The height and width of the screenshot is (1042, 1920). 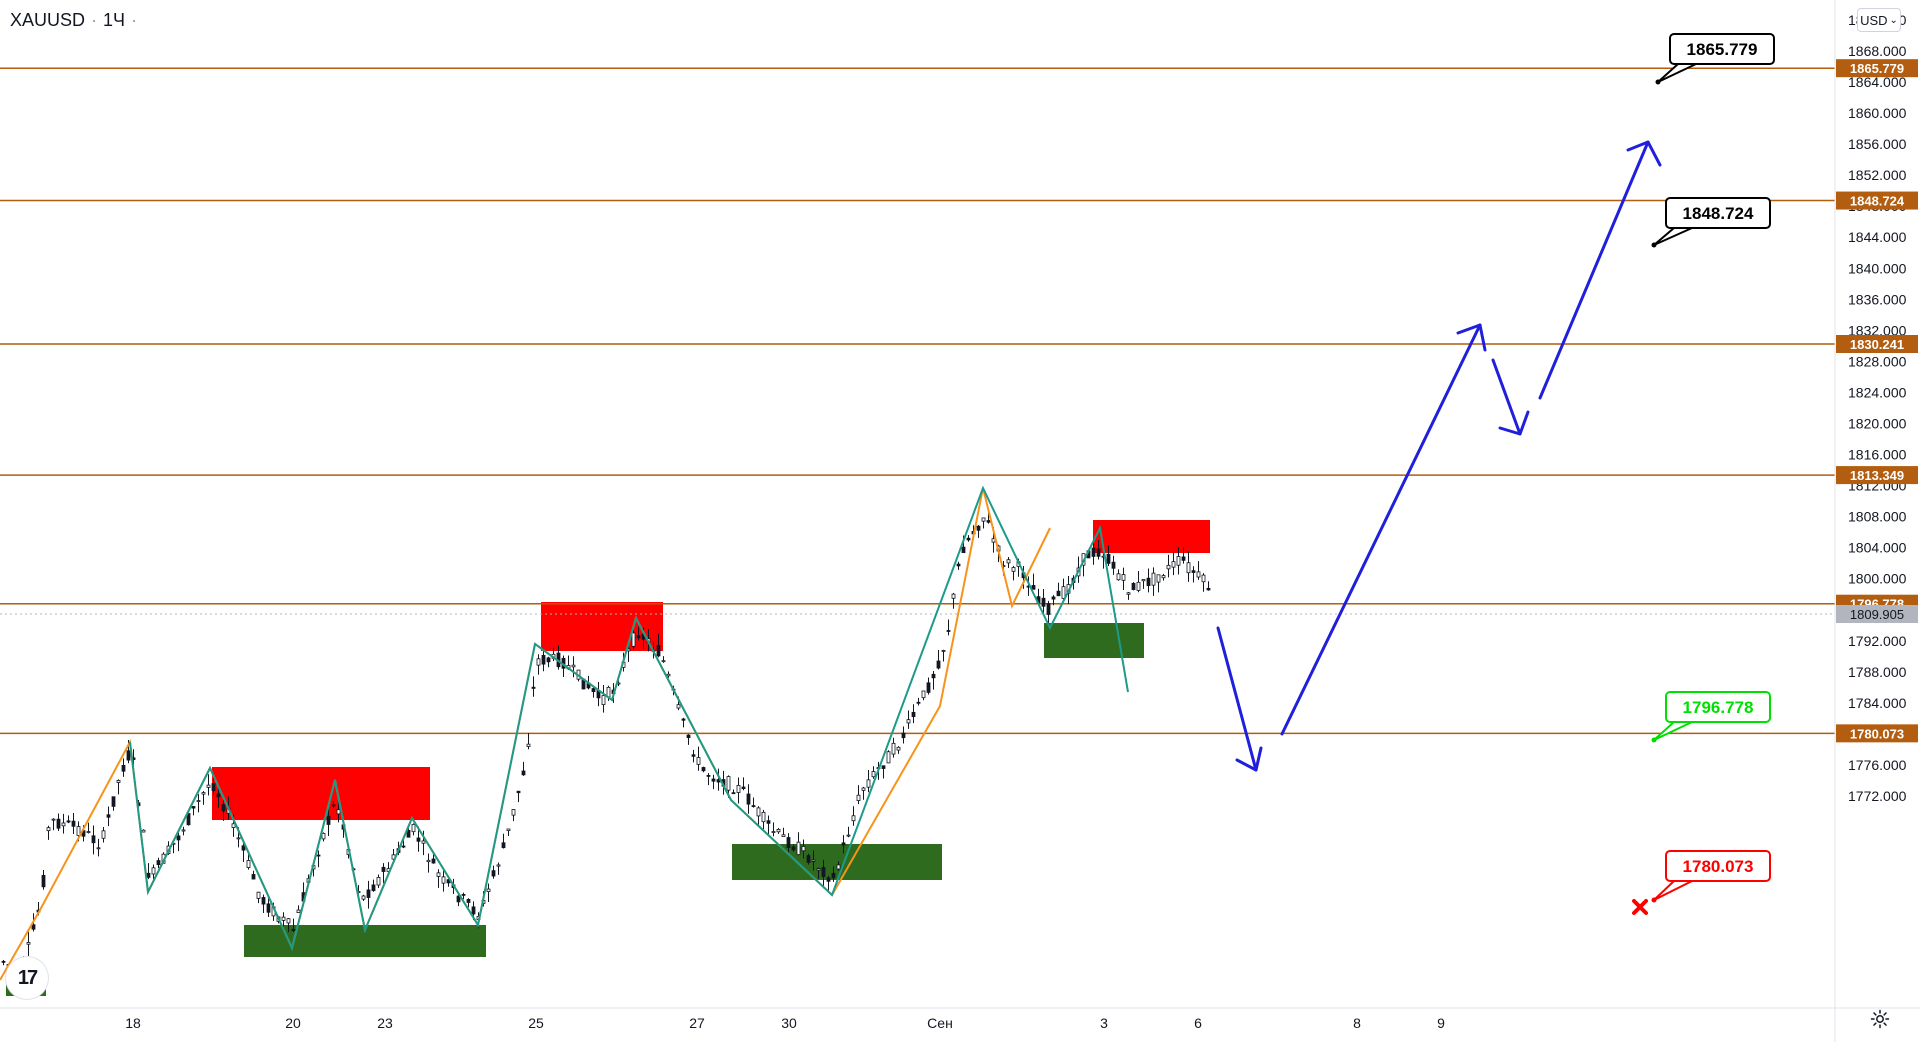 I want to click on price-tick-label: 1808.000, so click(x=1877, y=517).